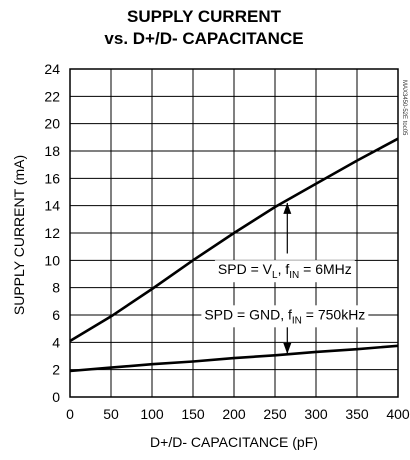 This screenshot has width=410, height=460. Describe the element at coordinates (52, 206) in the screenshot. I see `y-tick-label-7: 14` at that location.